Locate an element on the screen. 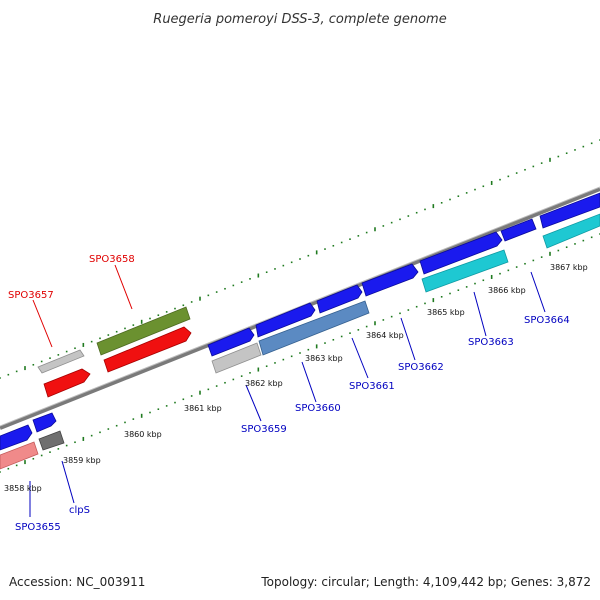 This screenshot has width=600, height=600. gene-spo3658-feature is located at coordinates (143, 331).